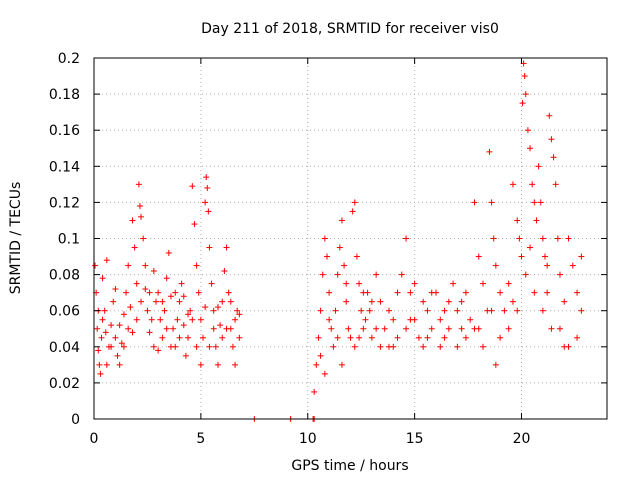 This screenshot has height=485, width=640. I want to click on x-tick-label: 0, so click(94, 439).